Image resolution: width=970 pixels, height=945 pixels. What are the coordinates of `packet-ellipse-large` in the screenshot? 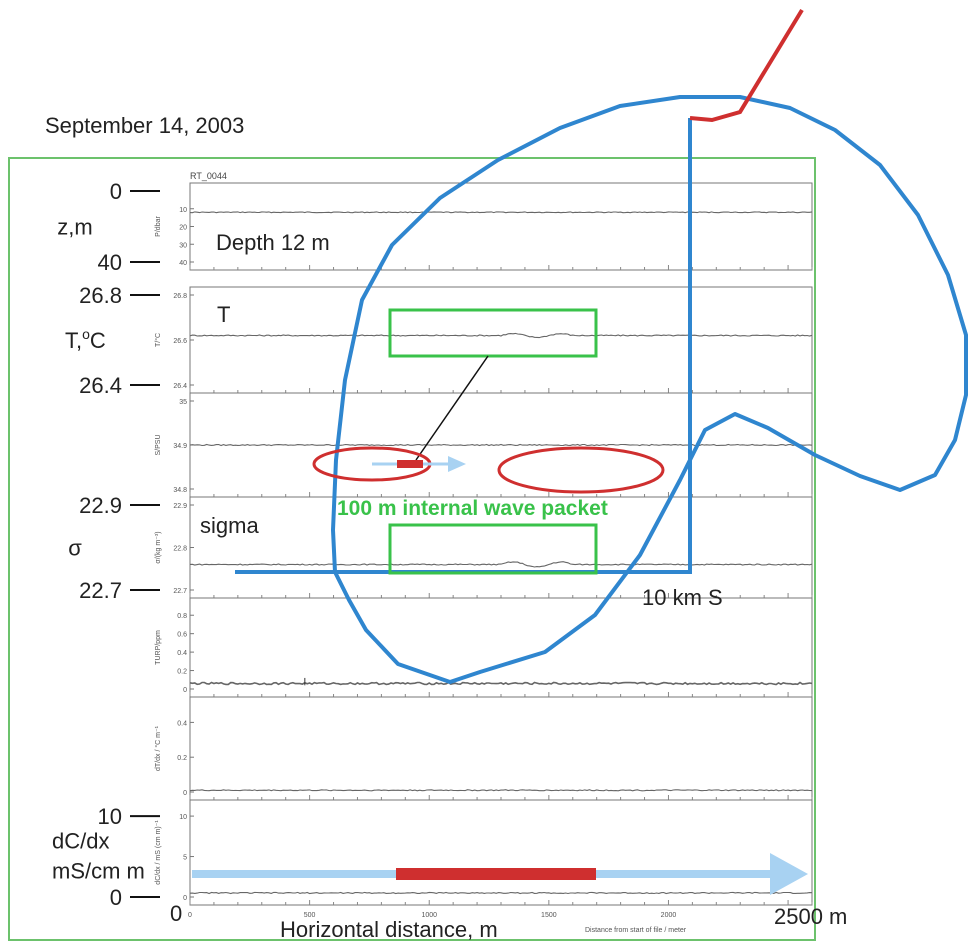 It's located at (581, 470).